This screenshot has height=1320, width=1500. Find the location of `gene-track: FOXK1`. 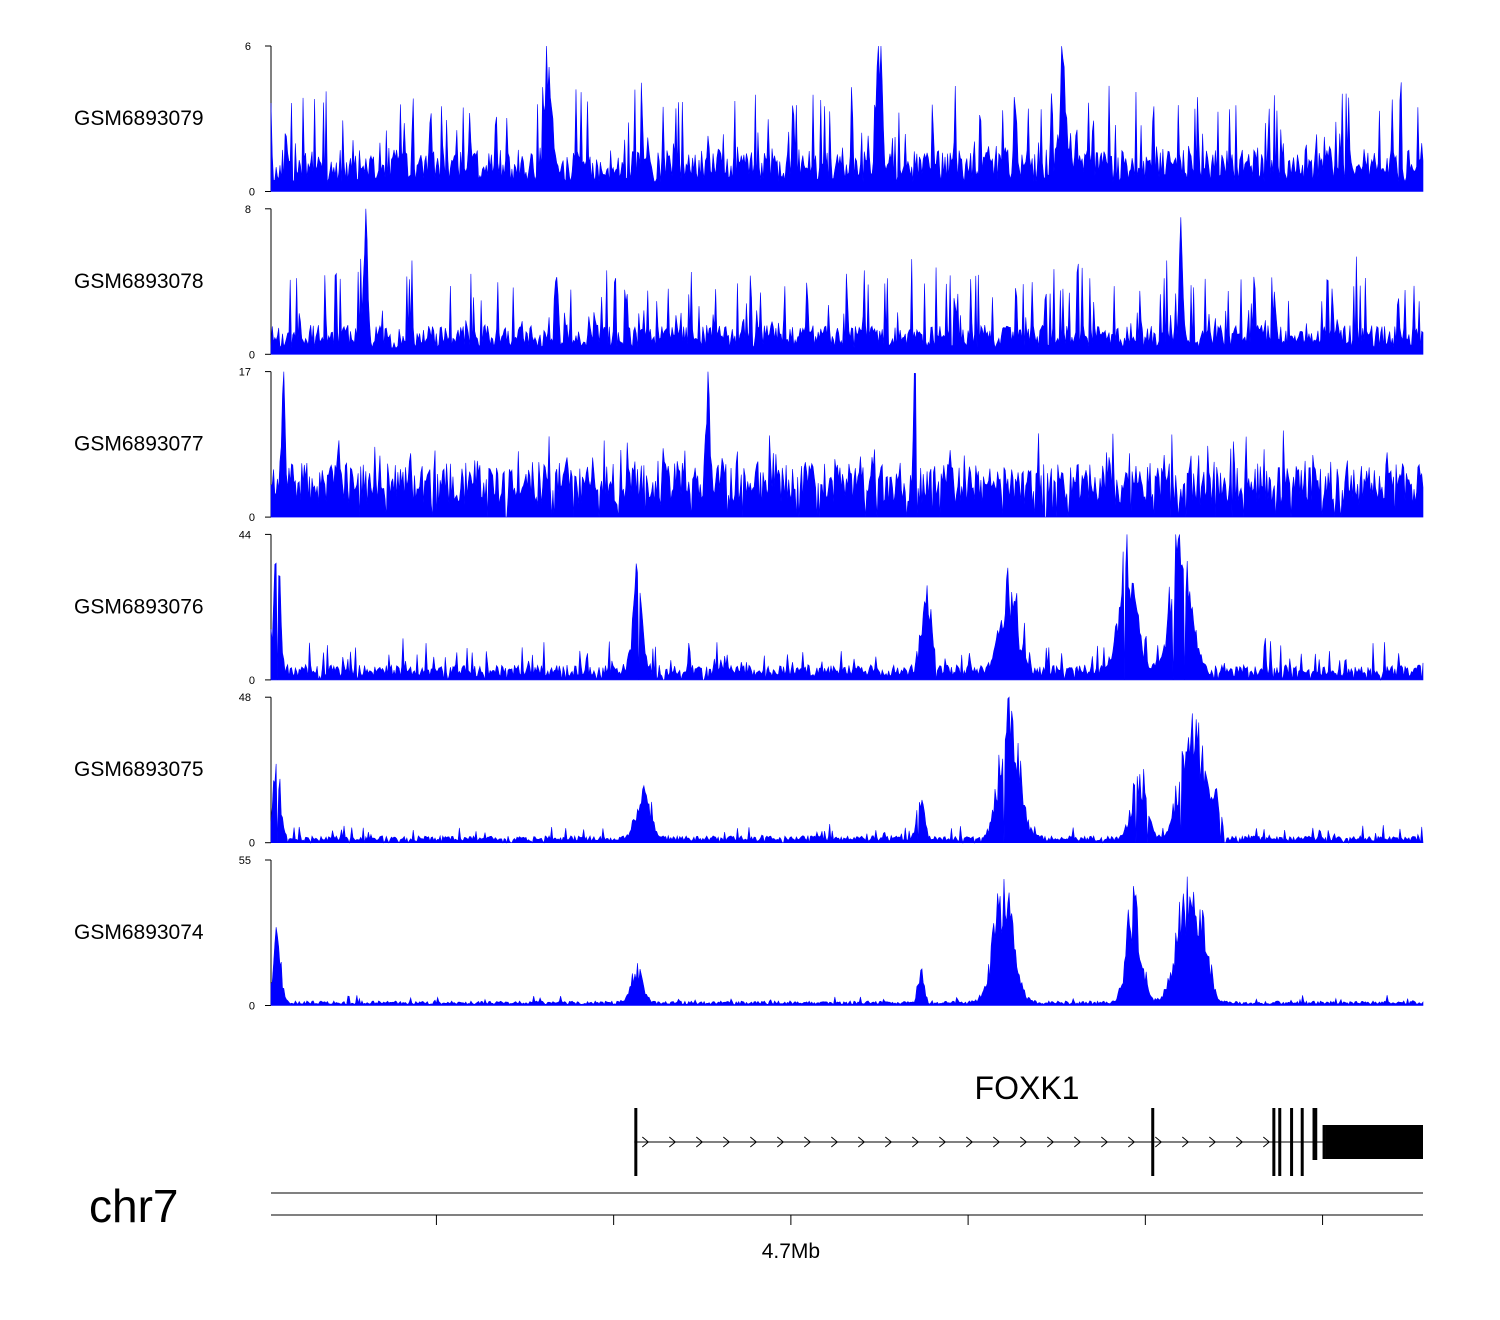

gene-track: FOXK1 is located at coordinates (1028, 1123).